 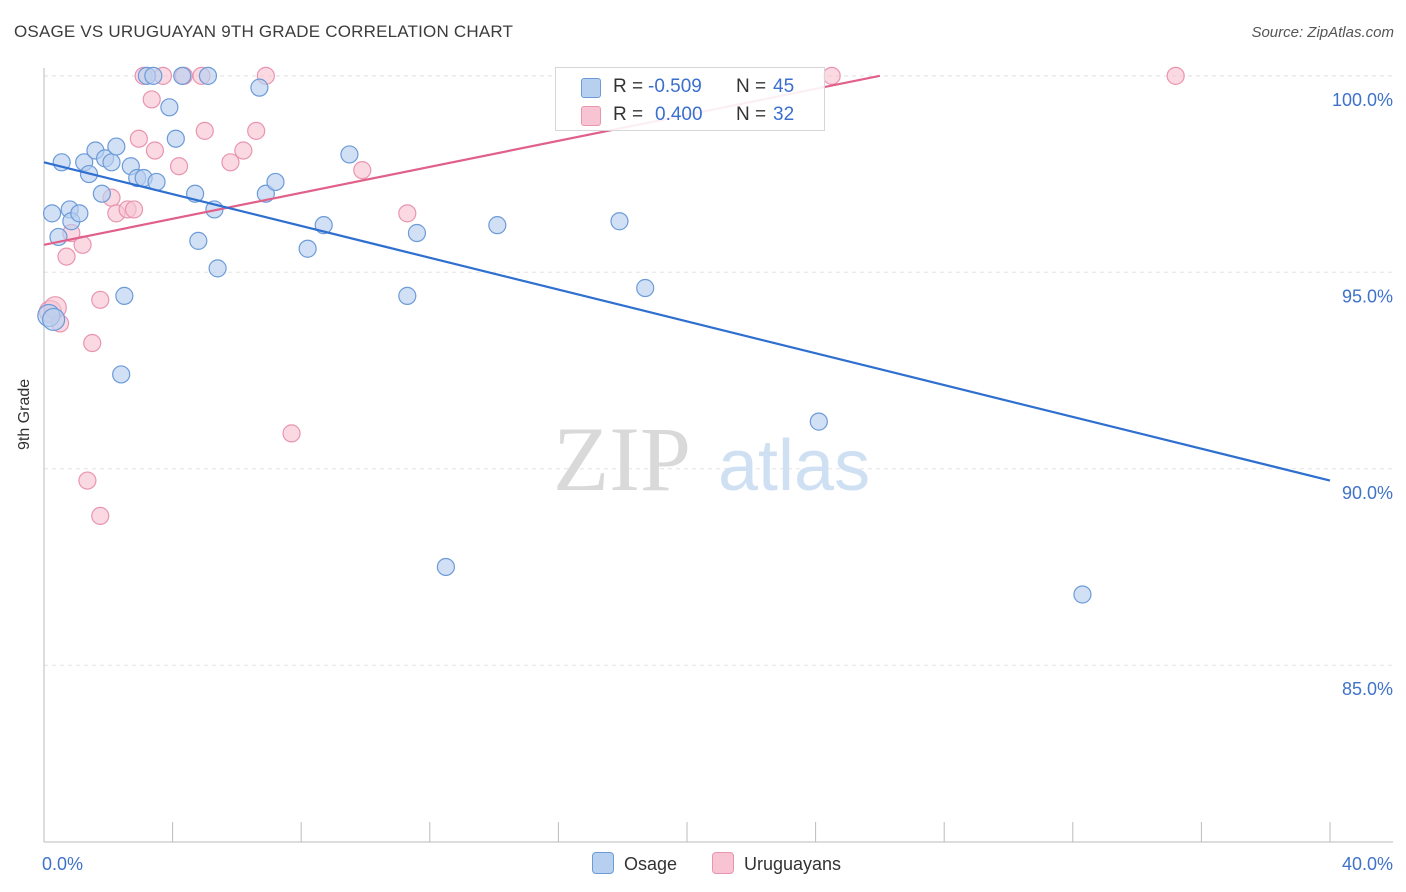 What do you see at coordinates (723, 863) in the screenshot?
I see `uruguayans-legend-swatch` at bounding box center [723, 863].